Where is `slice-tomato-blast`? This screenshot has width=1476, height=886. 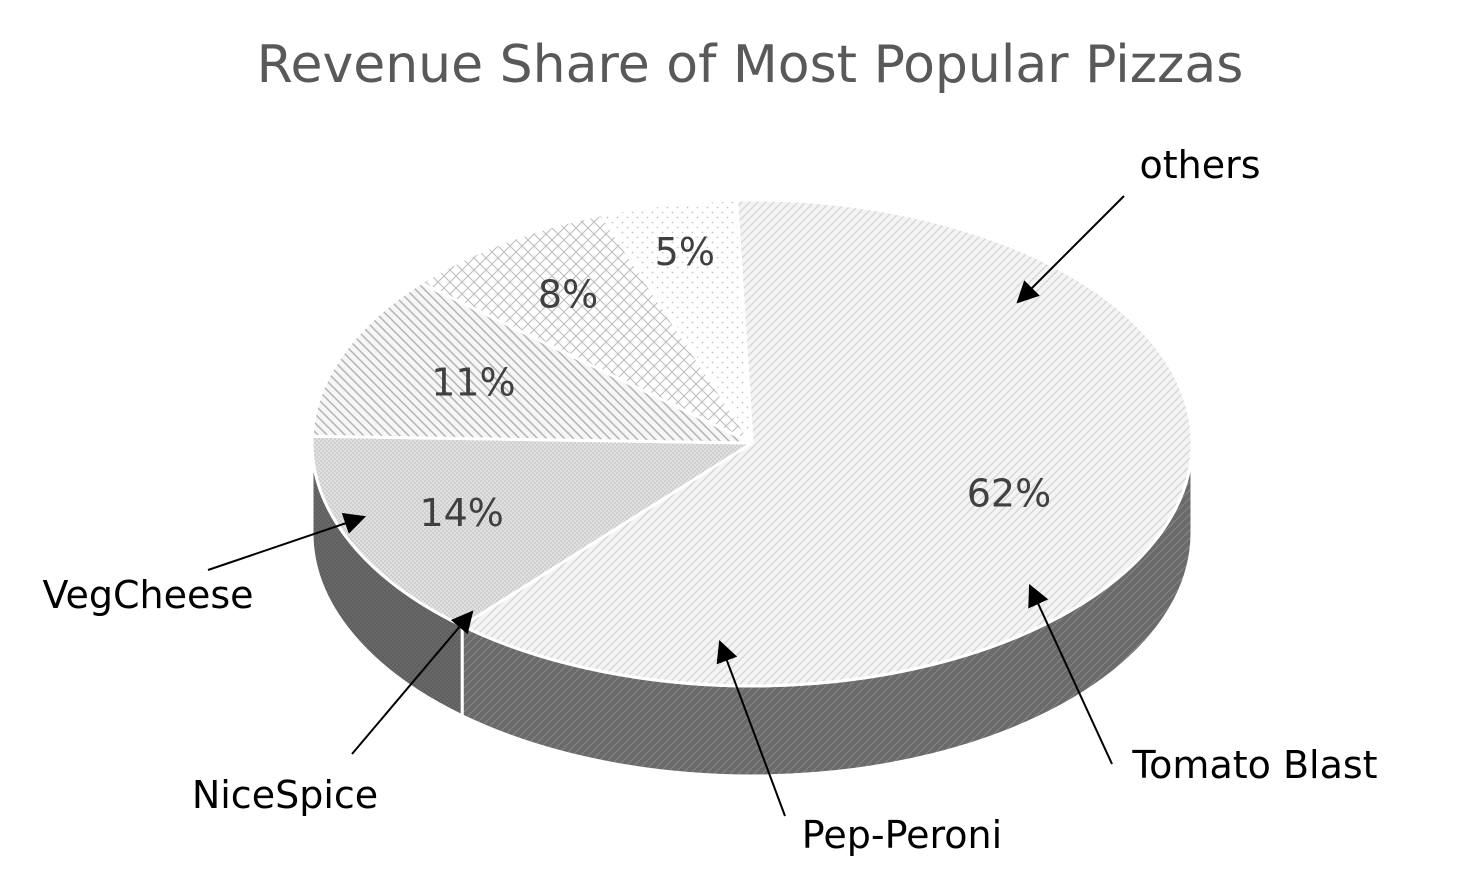
slice-tomato-blast is located at coordinates (532, 531).